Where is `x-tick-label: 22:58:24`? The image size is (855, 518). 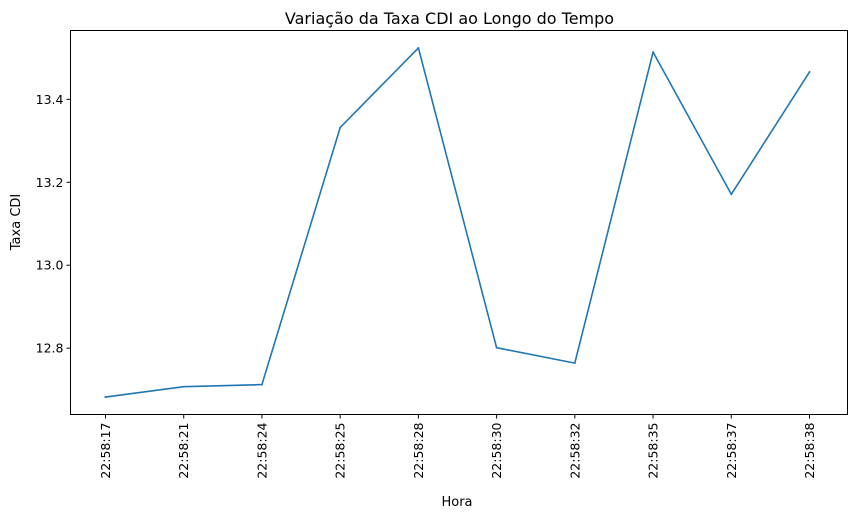
x-tick-label: 22:58:24 is located at coordinates (261, 450).